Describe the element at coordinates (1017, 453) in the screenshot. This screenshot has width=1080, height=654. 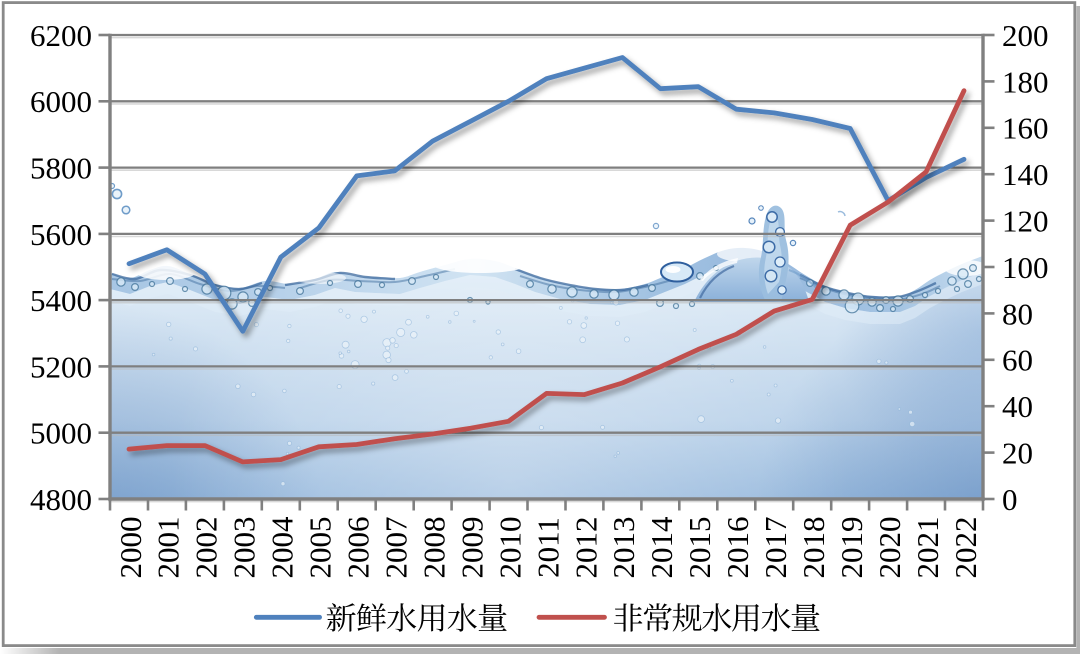
I see `svg-text: 20` at that location.